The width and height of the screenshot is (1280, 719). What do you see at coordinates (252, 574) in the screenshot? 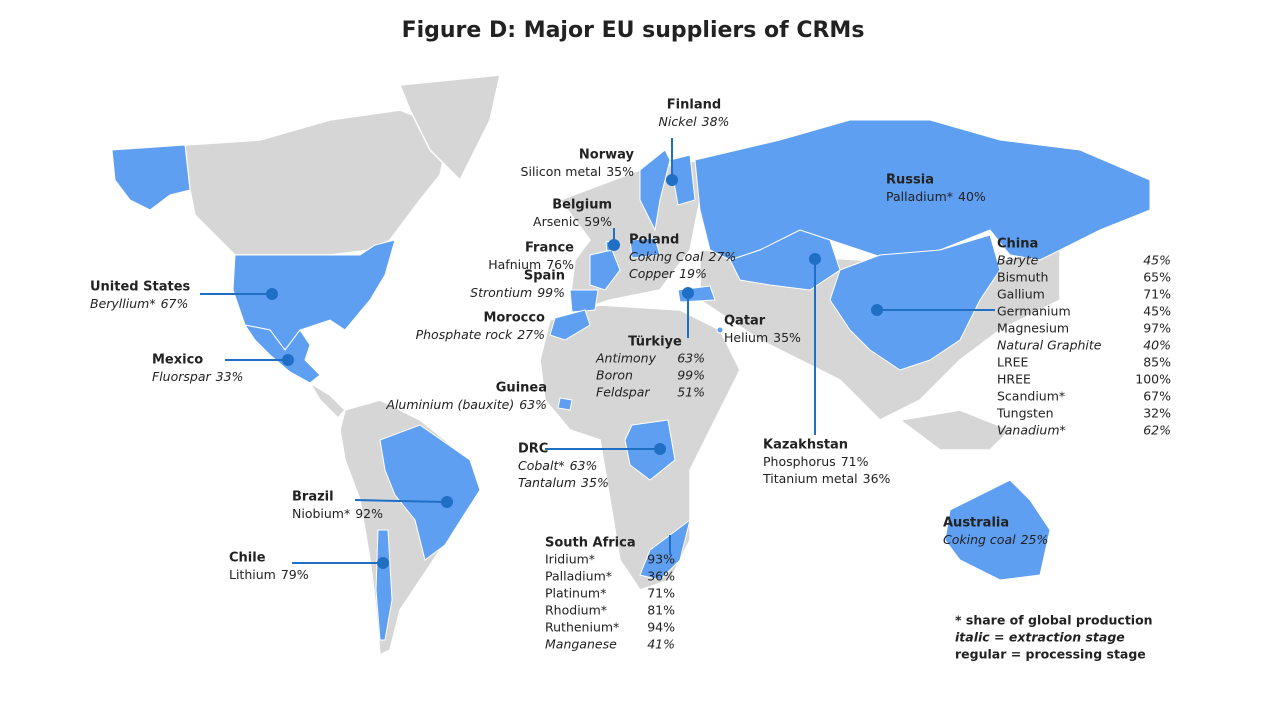
I see `material-name: Lithium` at bounding box center [252, 574].